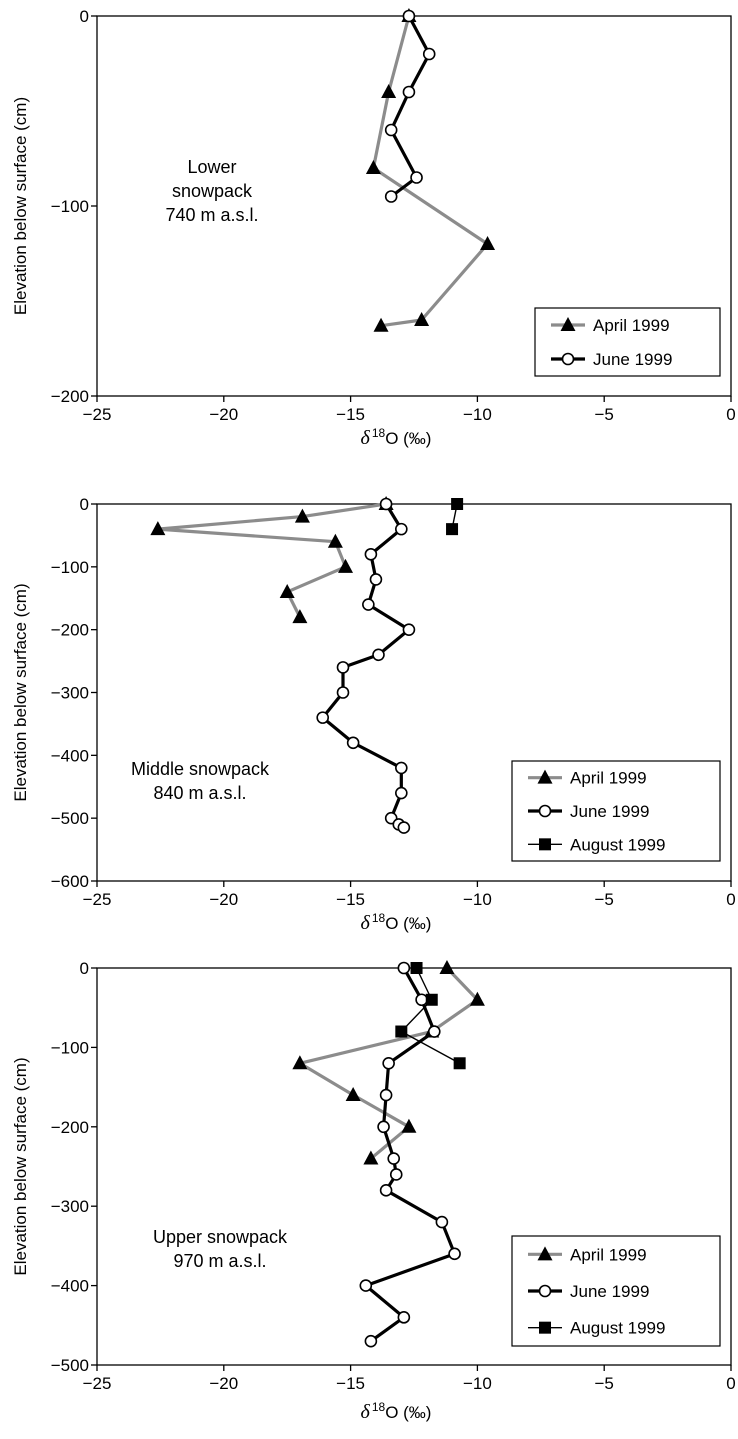 The width and height of the screenshot is (738, 1439). I want to click on y-tick-label: −500, so click(70, 1365).